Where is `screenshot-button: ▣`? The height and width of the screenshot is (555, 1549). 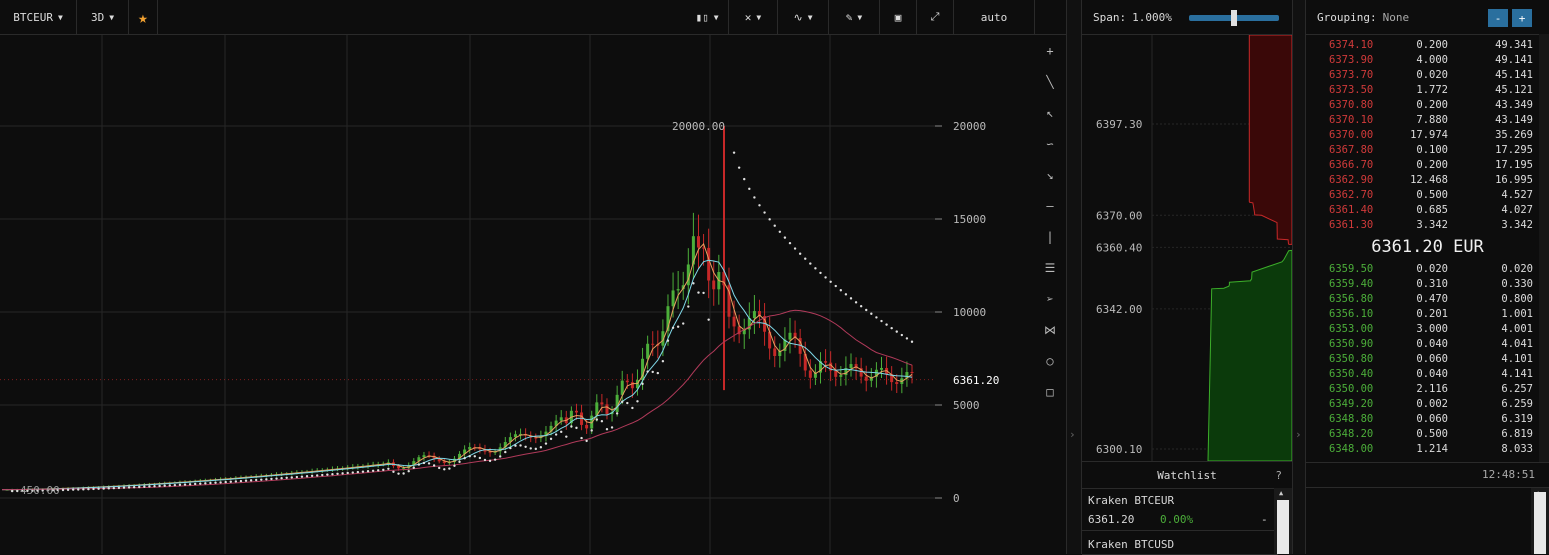
screenshot-button: ▣ is located at coordinates (898, 17).